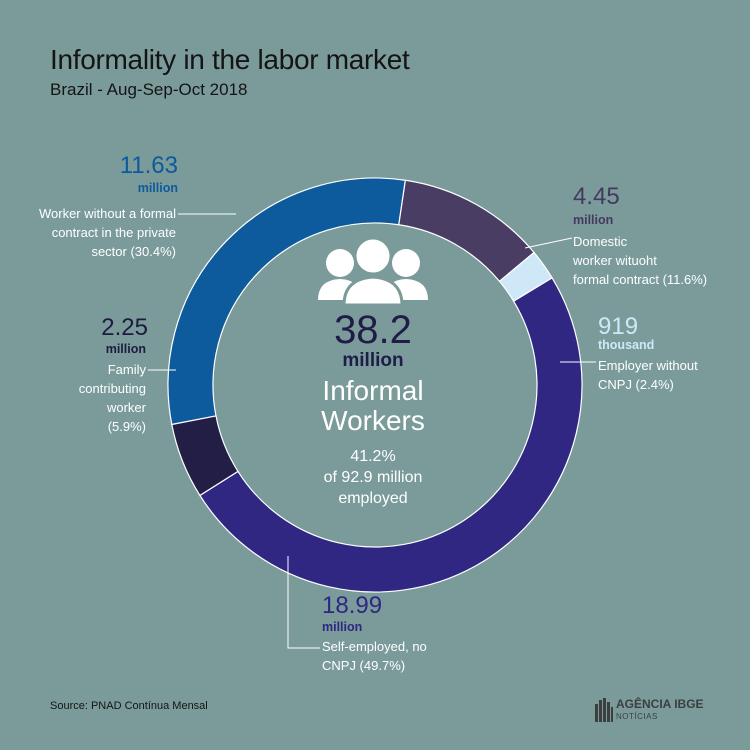  What do you see at coordinates (548, 243) in the screenshot?
I see `leader-line-domestic` at bounding box center [548, 243].